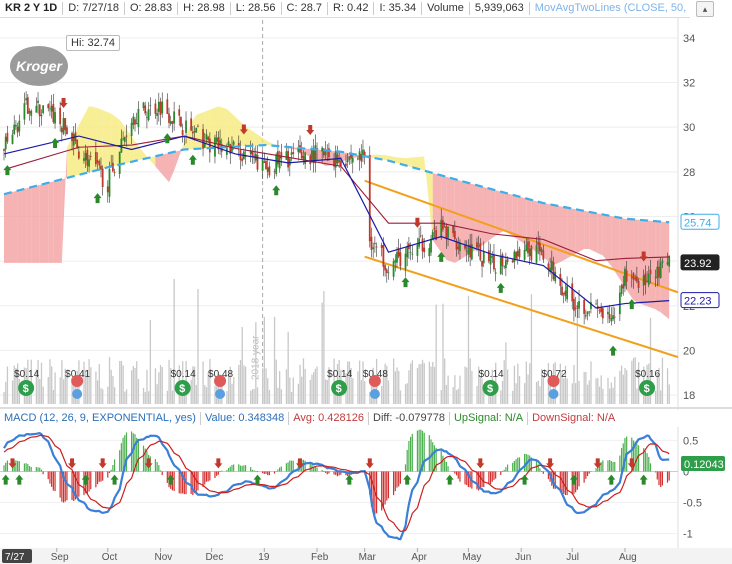 The height and width of the screenshot is (564, 732). Describe the element at coordinates (705, 9) in the screenshot. I see `collapse-header-button: ▴` at that location.